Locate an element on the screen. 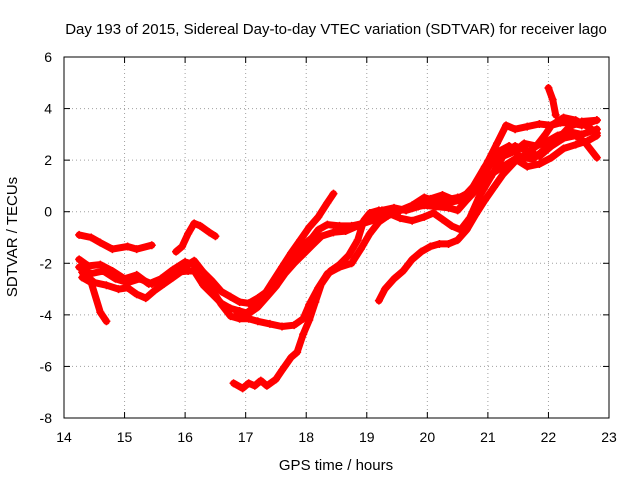 The image size is (640, 480). y-tick-label: 2 is located at coordinates (48, 160).